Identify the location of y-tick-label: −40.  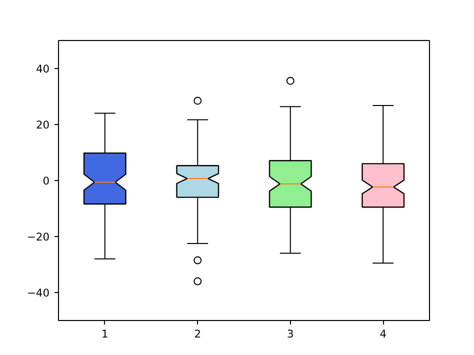
(38, 293).